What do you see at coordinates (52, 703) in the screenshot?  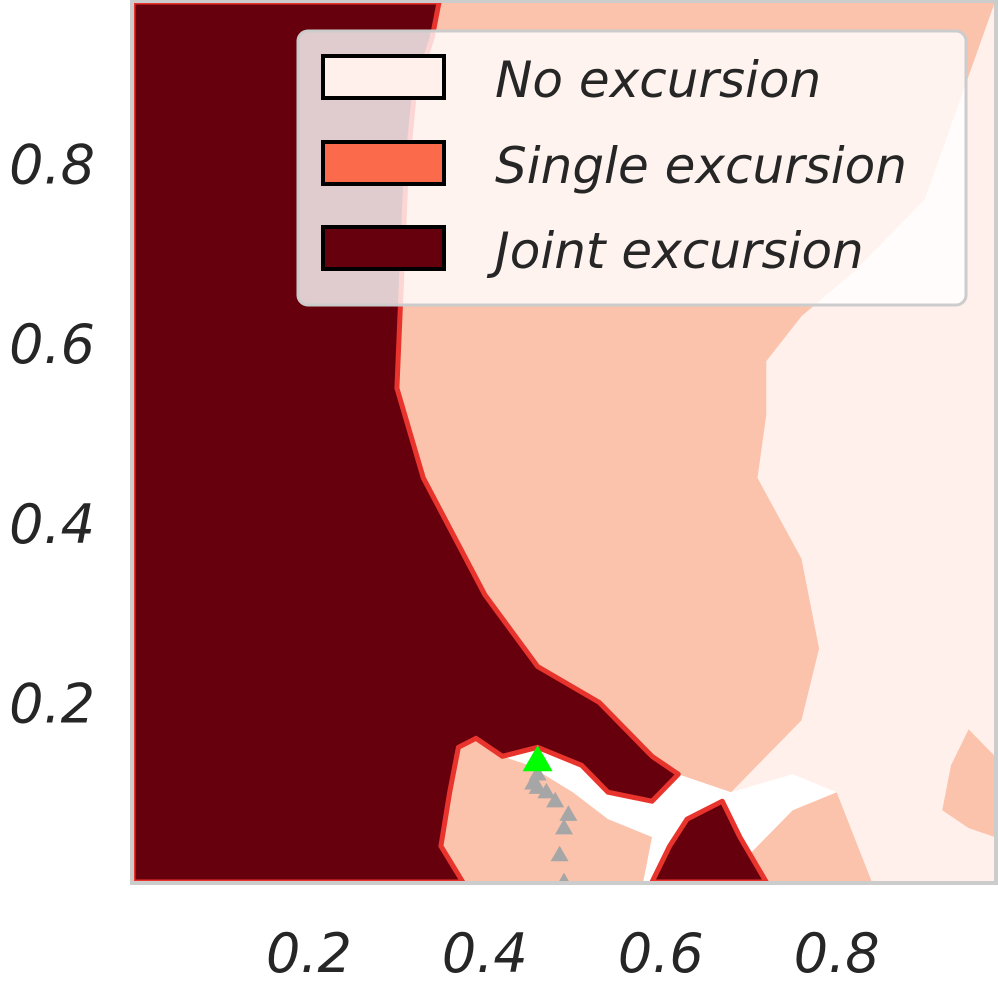 I see `y-tick-label: 0.2` at bounding box center [52, 703].